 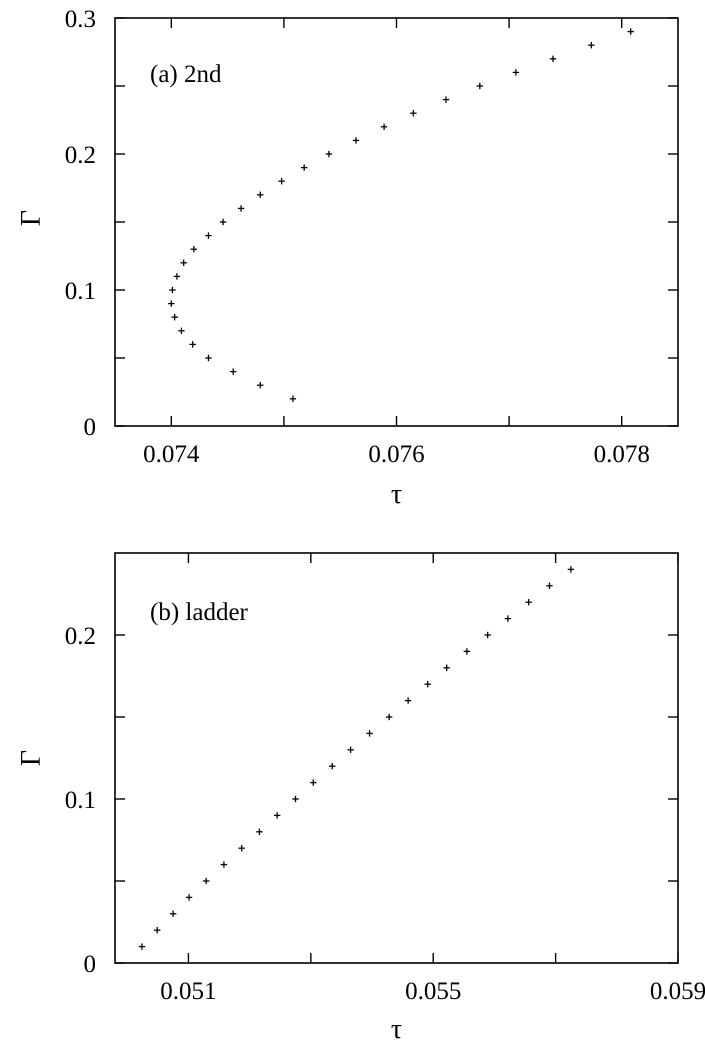 What do you see at coordinates (622, 454) in the screenshot?
I see `x-tick-label: 0.078` at bounding box center [622, 454].